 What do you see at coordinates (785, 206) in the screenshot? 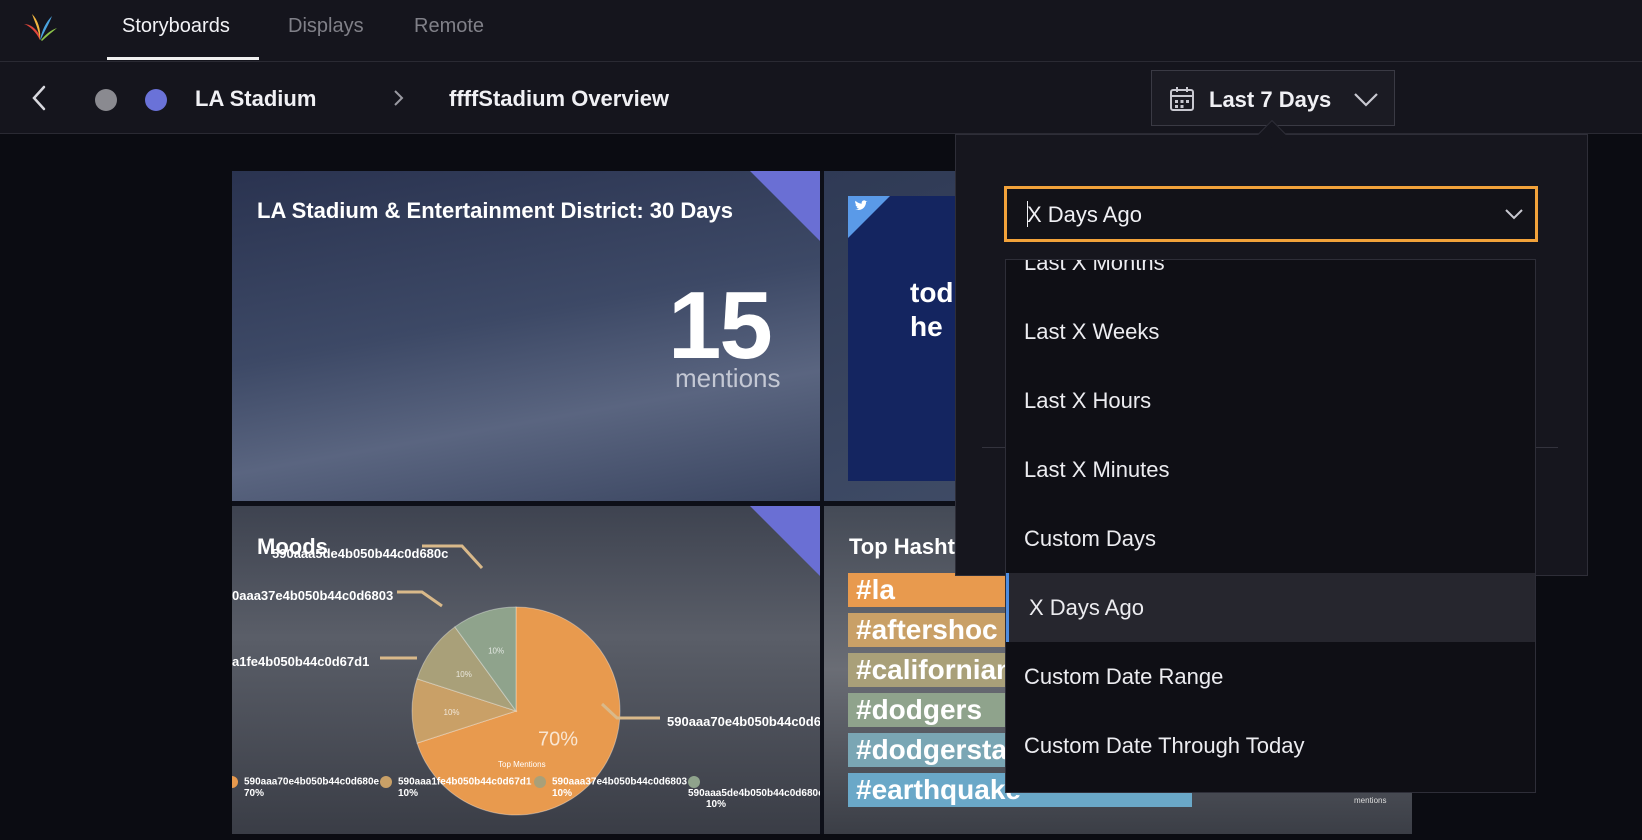
I see `tile-corner-flag` at bounding box center [785, 206].